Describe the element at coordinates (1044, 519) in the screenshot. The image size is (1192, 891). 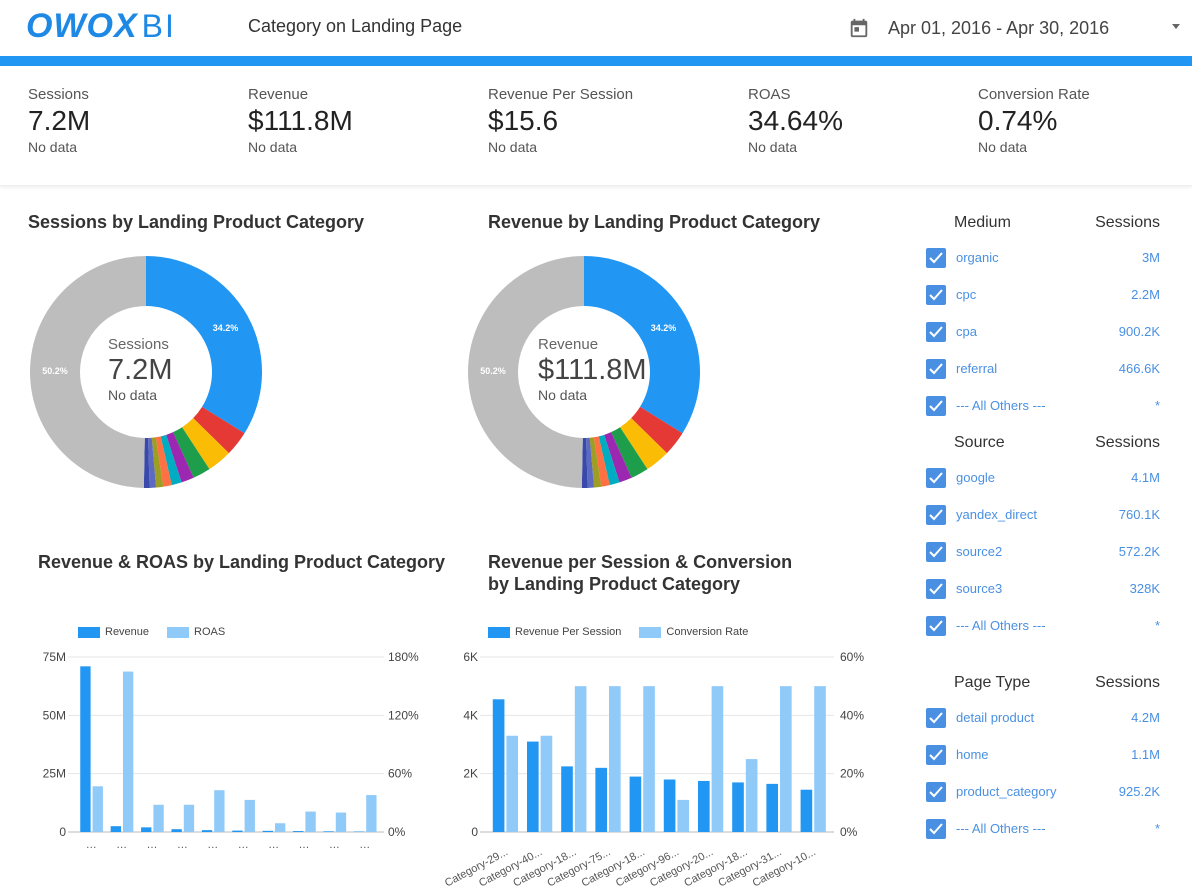
I see `filter-row-source: yandex_direct 760.1K` at that location.